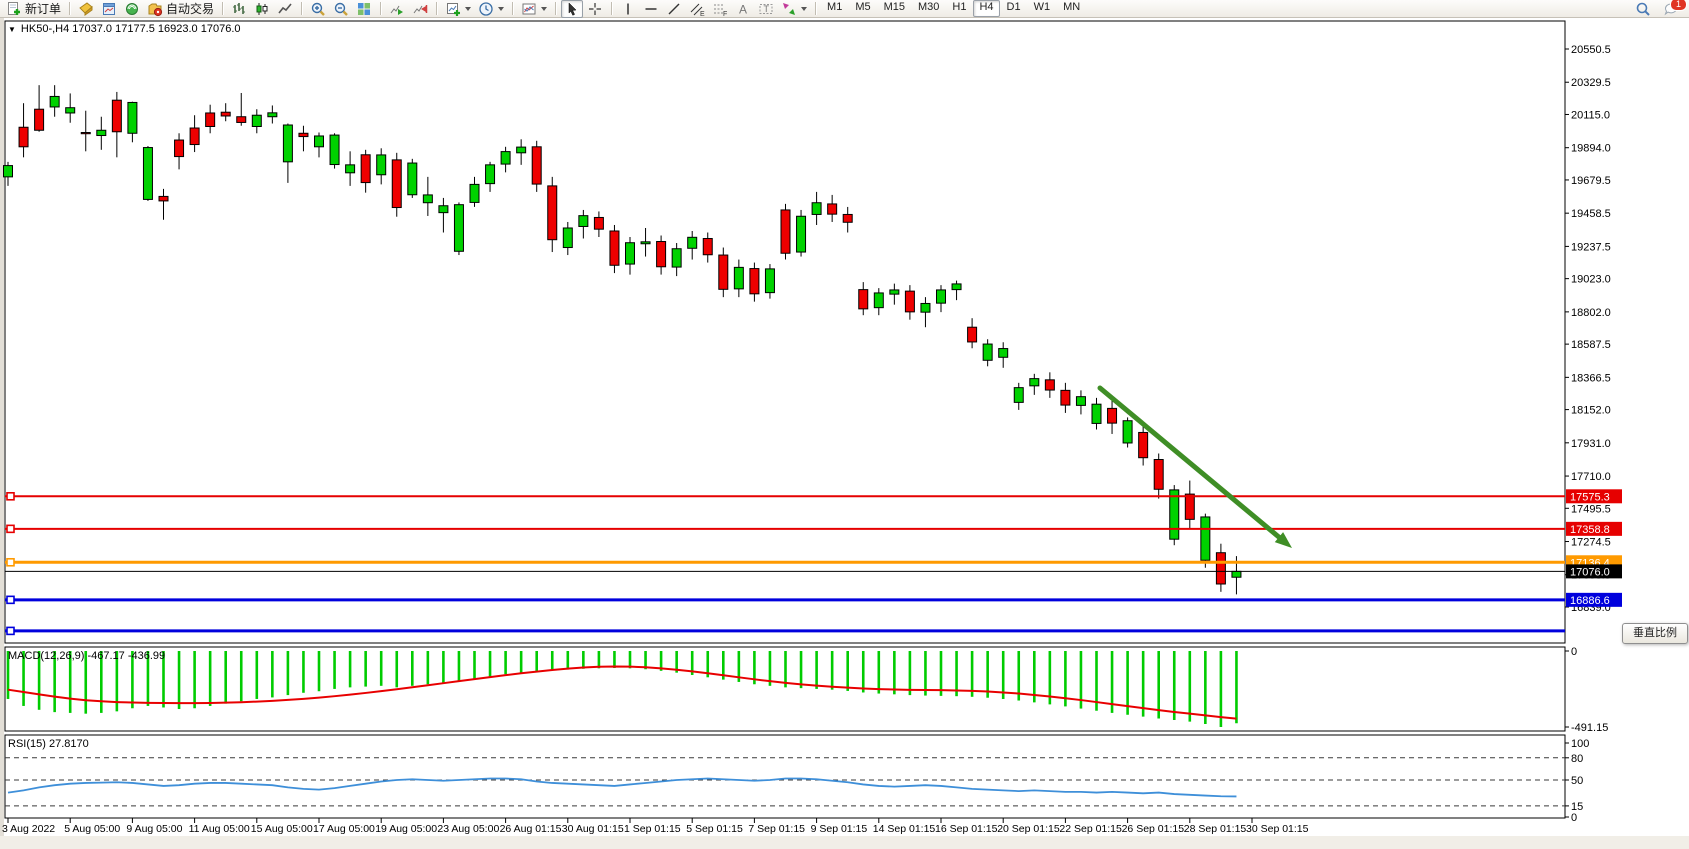  I want to click on svg-text: T, so click(767, 9).